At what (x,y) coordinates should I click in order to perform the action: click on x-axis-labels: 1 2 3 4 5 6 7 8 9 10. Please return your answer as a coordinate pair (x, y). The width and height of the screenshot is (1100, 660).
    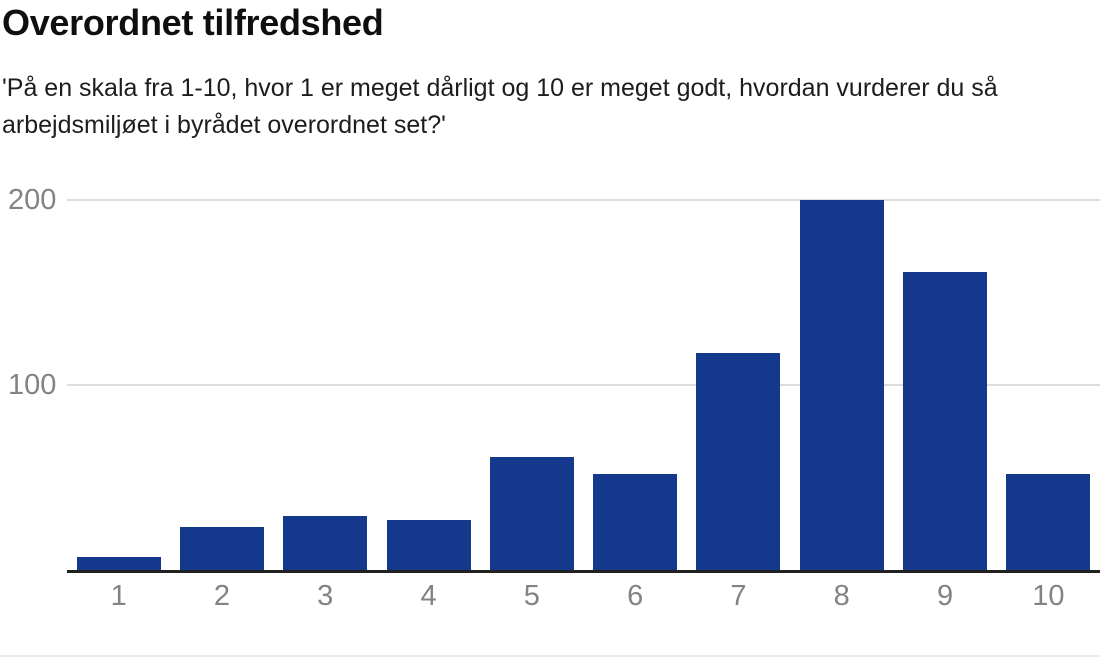
    Looking at the image, I should click on (583, 596).